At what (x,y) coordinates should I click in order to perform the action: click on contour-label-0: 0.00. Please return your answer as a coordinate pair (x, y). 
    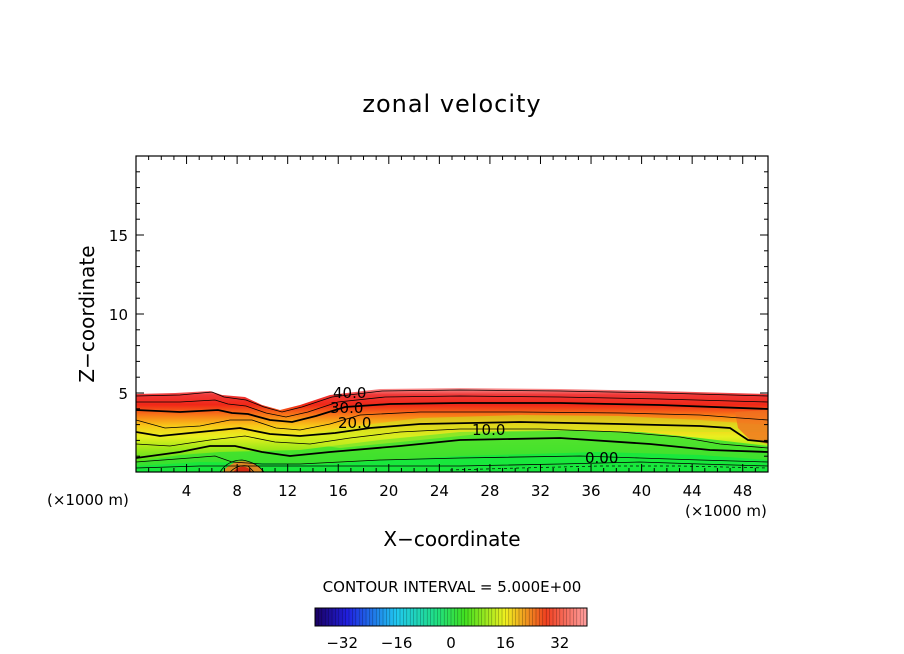
    Looking at the image, I should click on (601, 458).